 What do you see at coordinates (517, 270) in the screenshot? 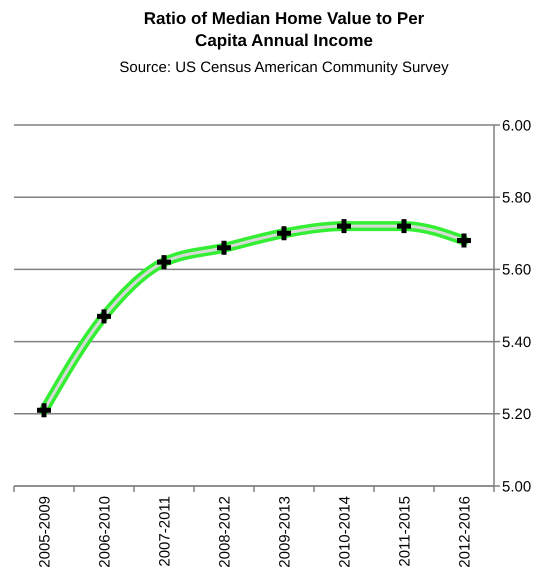
I see `y-tick-label: 5.60` at bounding box center [517, 270].